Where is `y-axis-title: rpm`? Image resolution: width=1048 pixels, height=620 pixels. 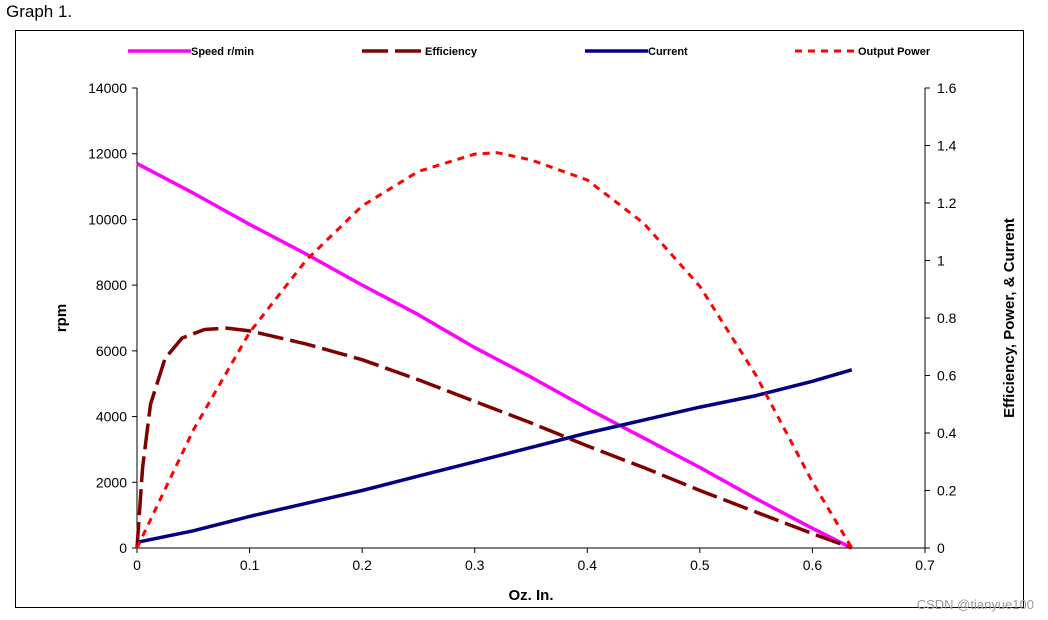
y-axis-title: rpm is located at coordinates (61, 318).